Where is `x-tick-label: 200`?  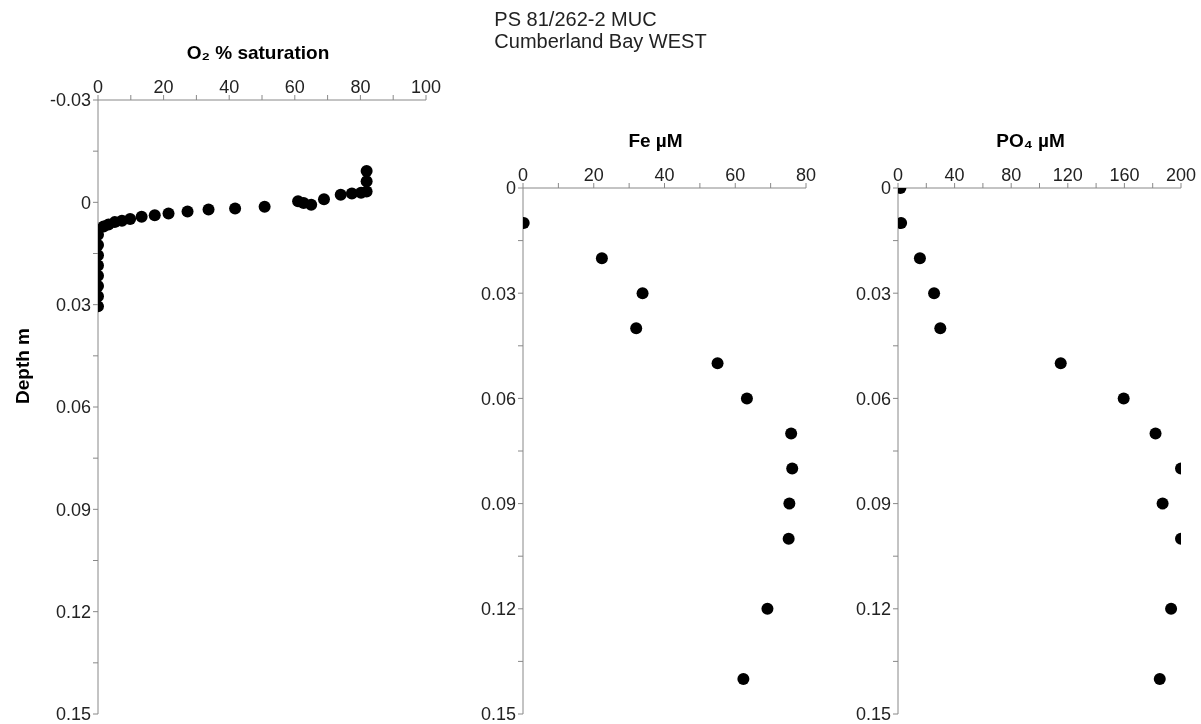
x-tick-label: 200 is located at coordinates (1181, 175).